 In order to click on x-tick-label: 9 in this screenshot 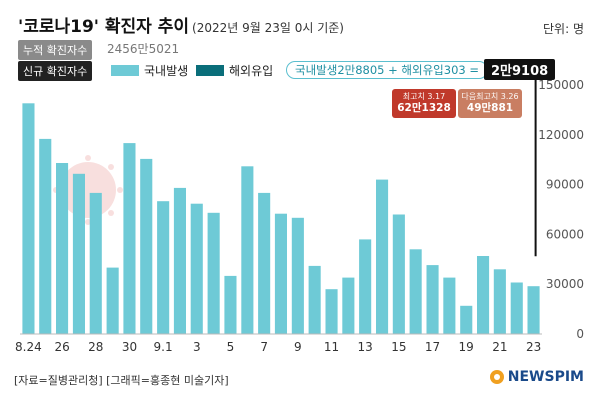, I will do `click(298, 347)`.